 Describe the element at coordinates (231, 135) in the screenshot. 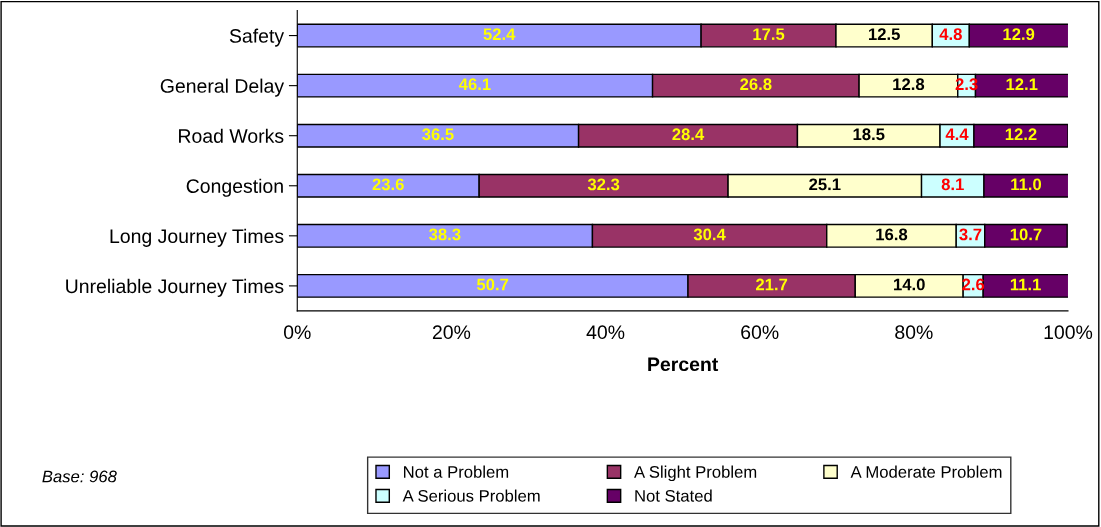

I see `y-tick-label: Road Works` at that location.